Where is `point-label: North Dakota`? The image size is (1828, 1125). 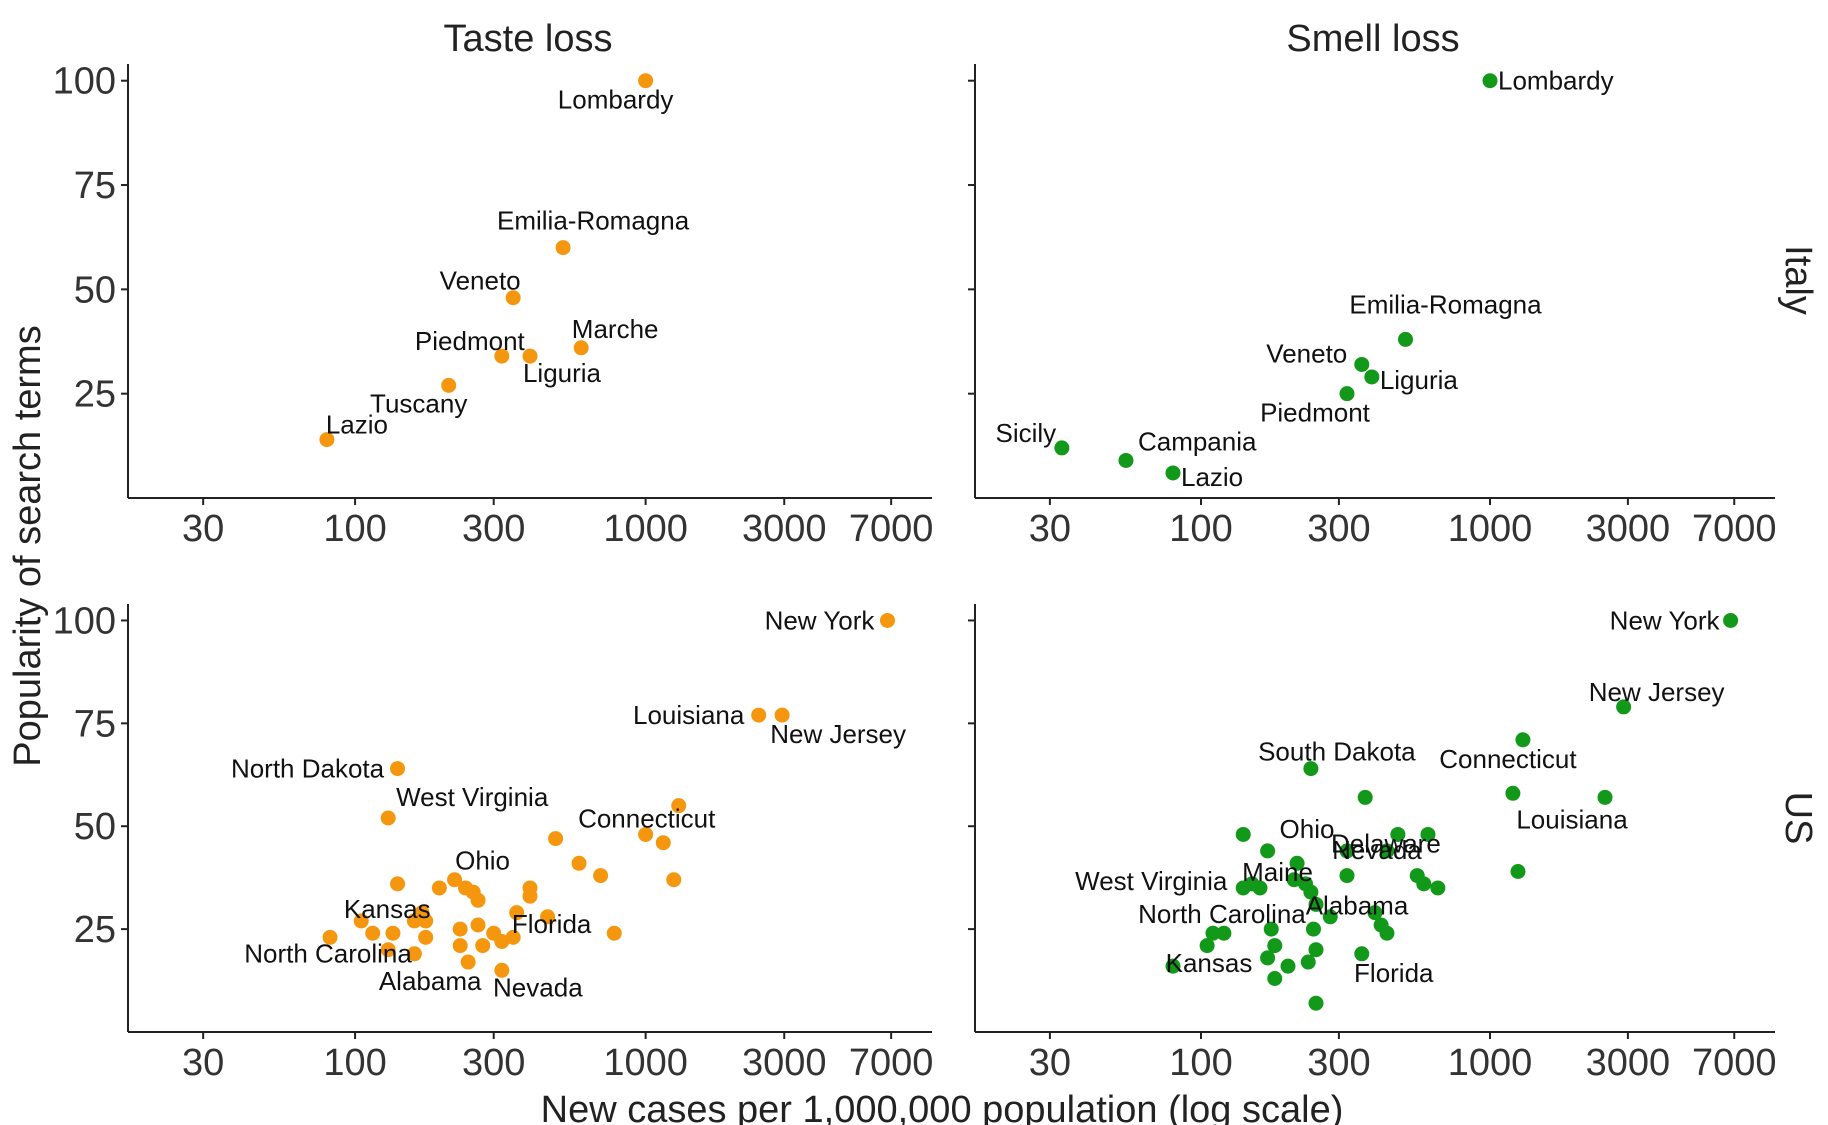
point-label: North Dakota is located at coordinates (308, 769).